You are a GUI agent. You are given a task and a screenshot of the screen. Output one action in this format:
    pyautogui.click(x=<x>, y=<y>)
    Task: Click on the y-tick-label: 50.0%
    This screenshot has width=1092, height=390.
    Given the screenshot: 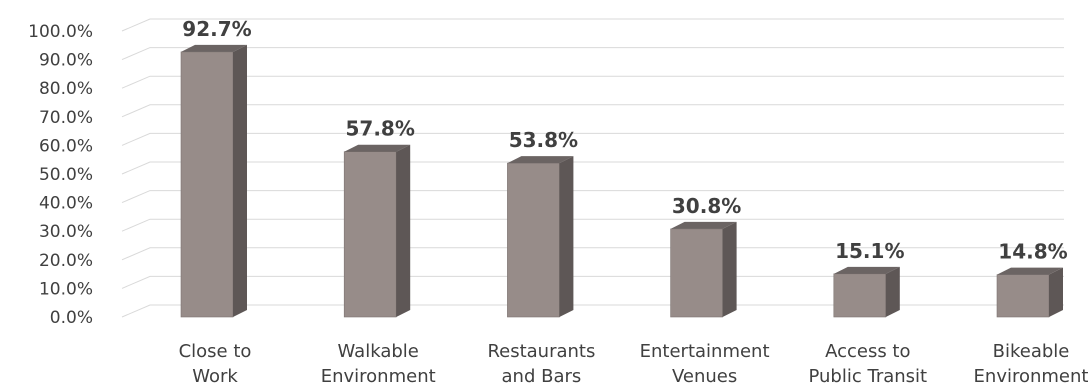 What is the action you would take?
    pyautogui.click(x=66, y=175)
    